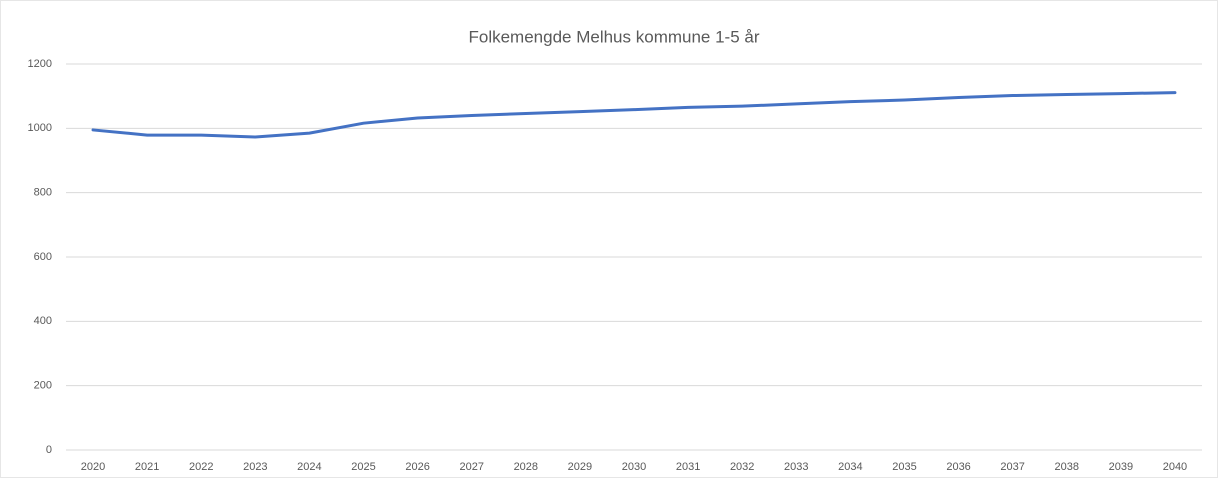  What do you see at coordinates (580, 467) in the screenshot?
I see `x-tick-label: 2029` at bounding box center [580, 467].